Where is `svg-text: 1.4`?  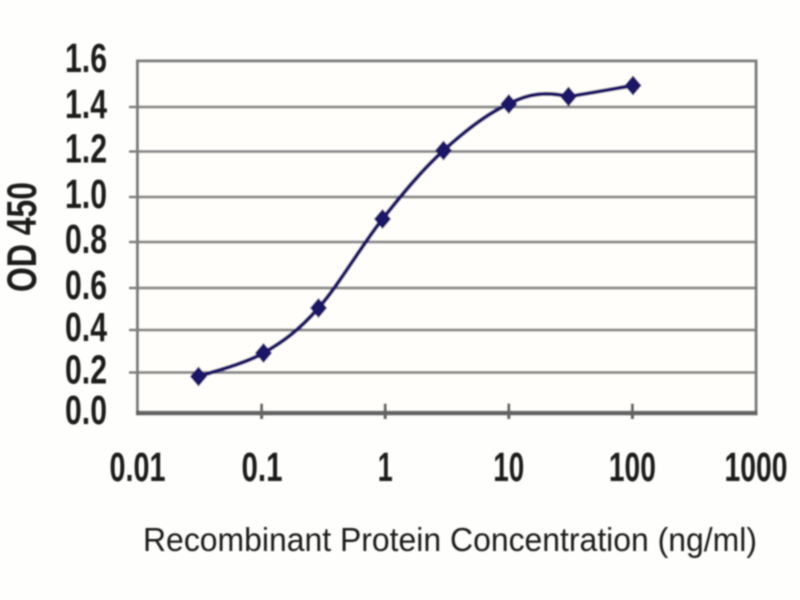 svg-text: 1.4 is located at coordinates (86, 104).